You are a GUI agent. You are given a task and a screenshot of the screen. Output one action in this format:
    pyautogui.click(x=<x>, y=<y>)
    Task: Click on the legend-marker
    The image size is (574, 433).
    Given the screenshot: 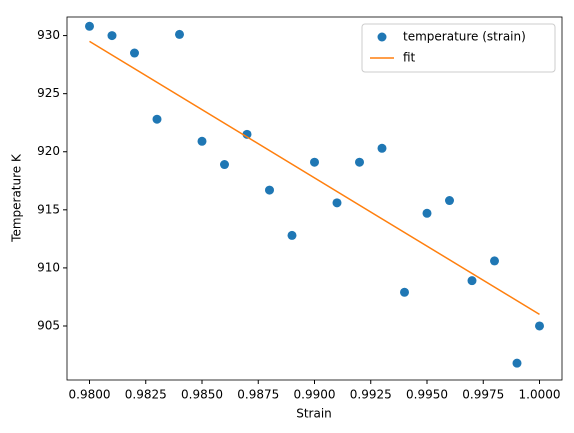 What is the action you would take?
    pyautogui.click(x=382, y=37)
    